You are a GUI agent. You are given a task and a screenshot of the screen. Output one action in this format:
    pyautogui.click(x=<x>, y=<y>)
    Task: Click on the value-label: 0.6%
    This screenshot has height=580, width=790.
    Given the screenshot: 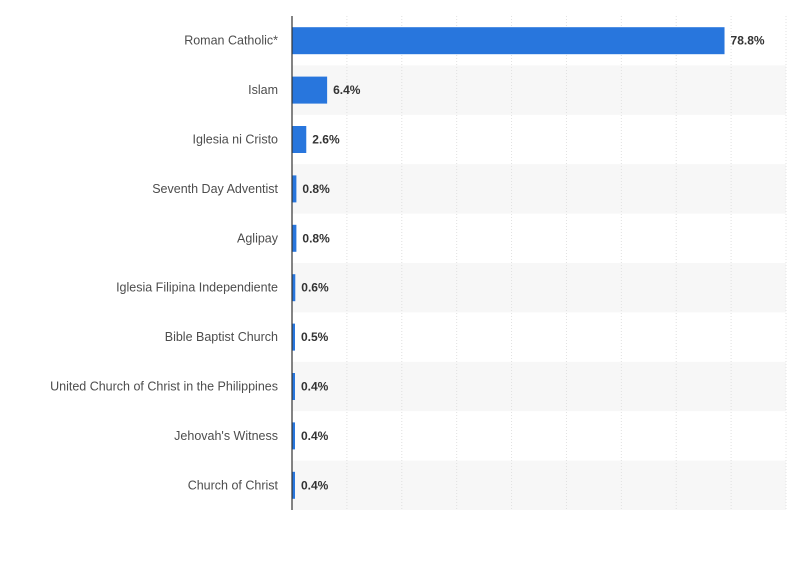 What is the action you would take?
    pyautogui.click(x=315, y=288)
    